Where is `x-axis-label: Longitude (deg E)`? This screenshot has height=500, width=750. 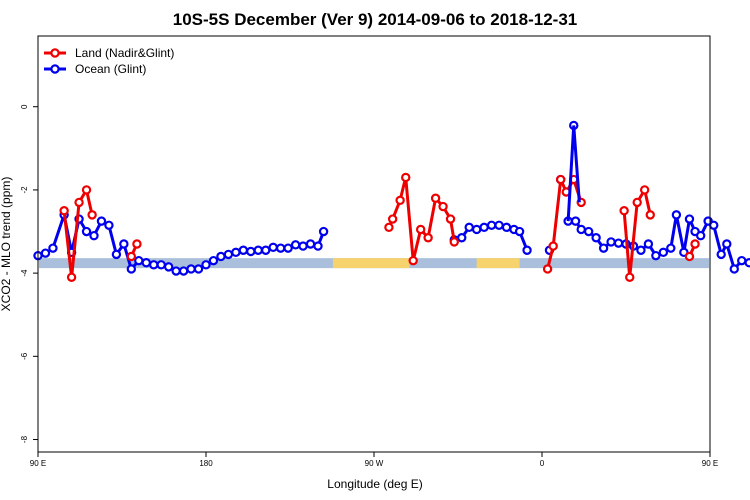 x-axis-label: Longitude (deg E) is located at coordinates (374, 484).